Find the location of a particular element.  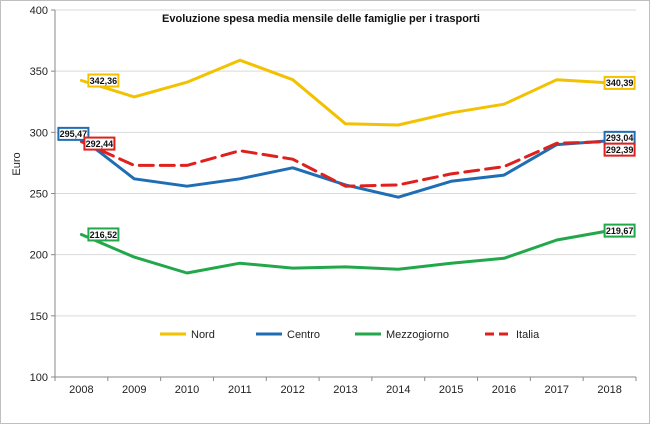

x-tick-label: 2014 is located at coordinates (398, 390).